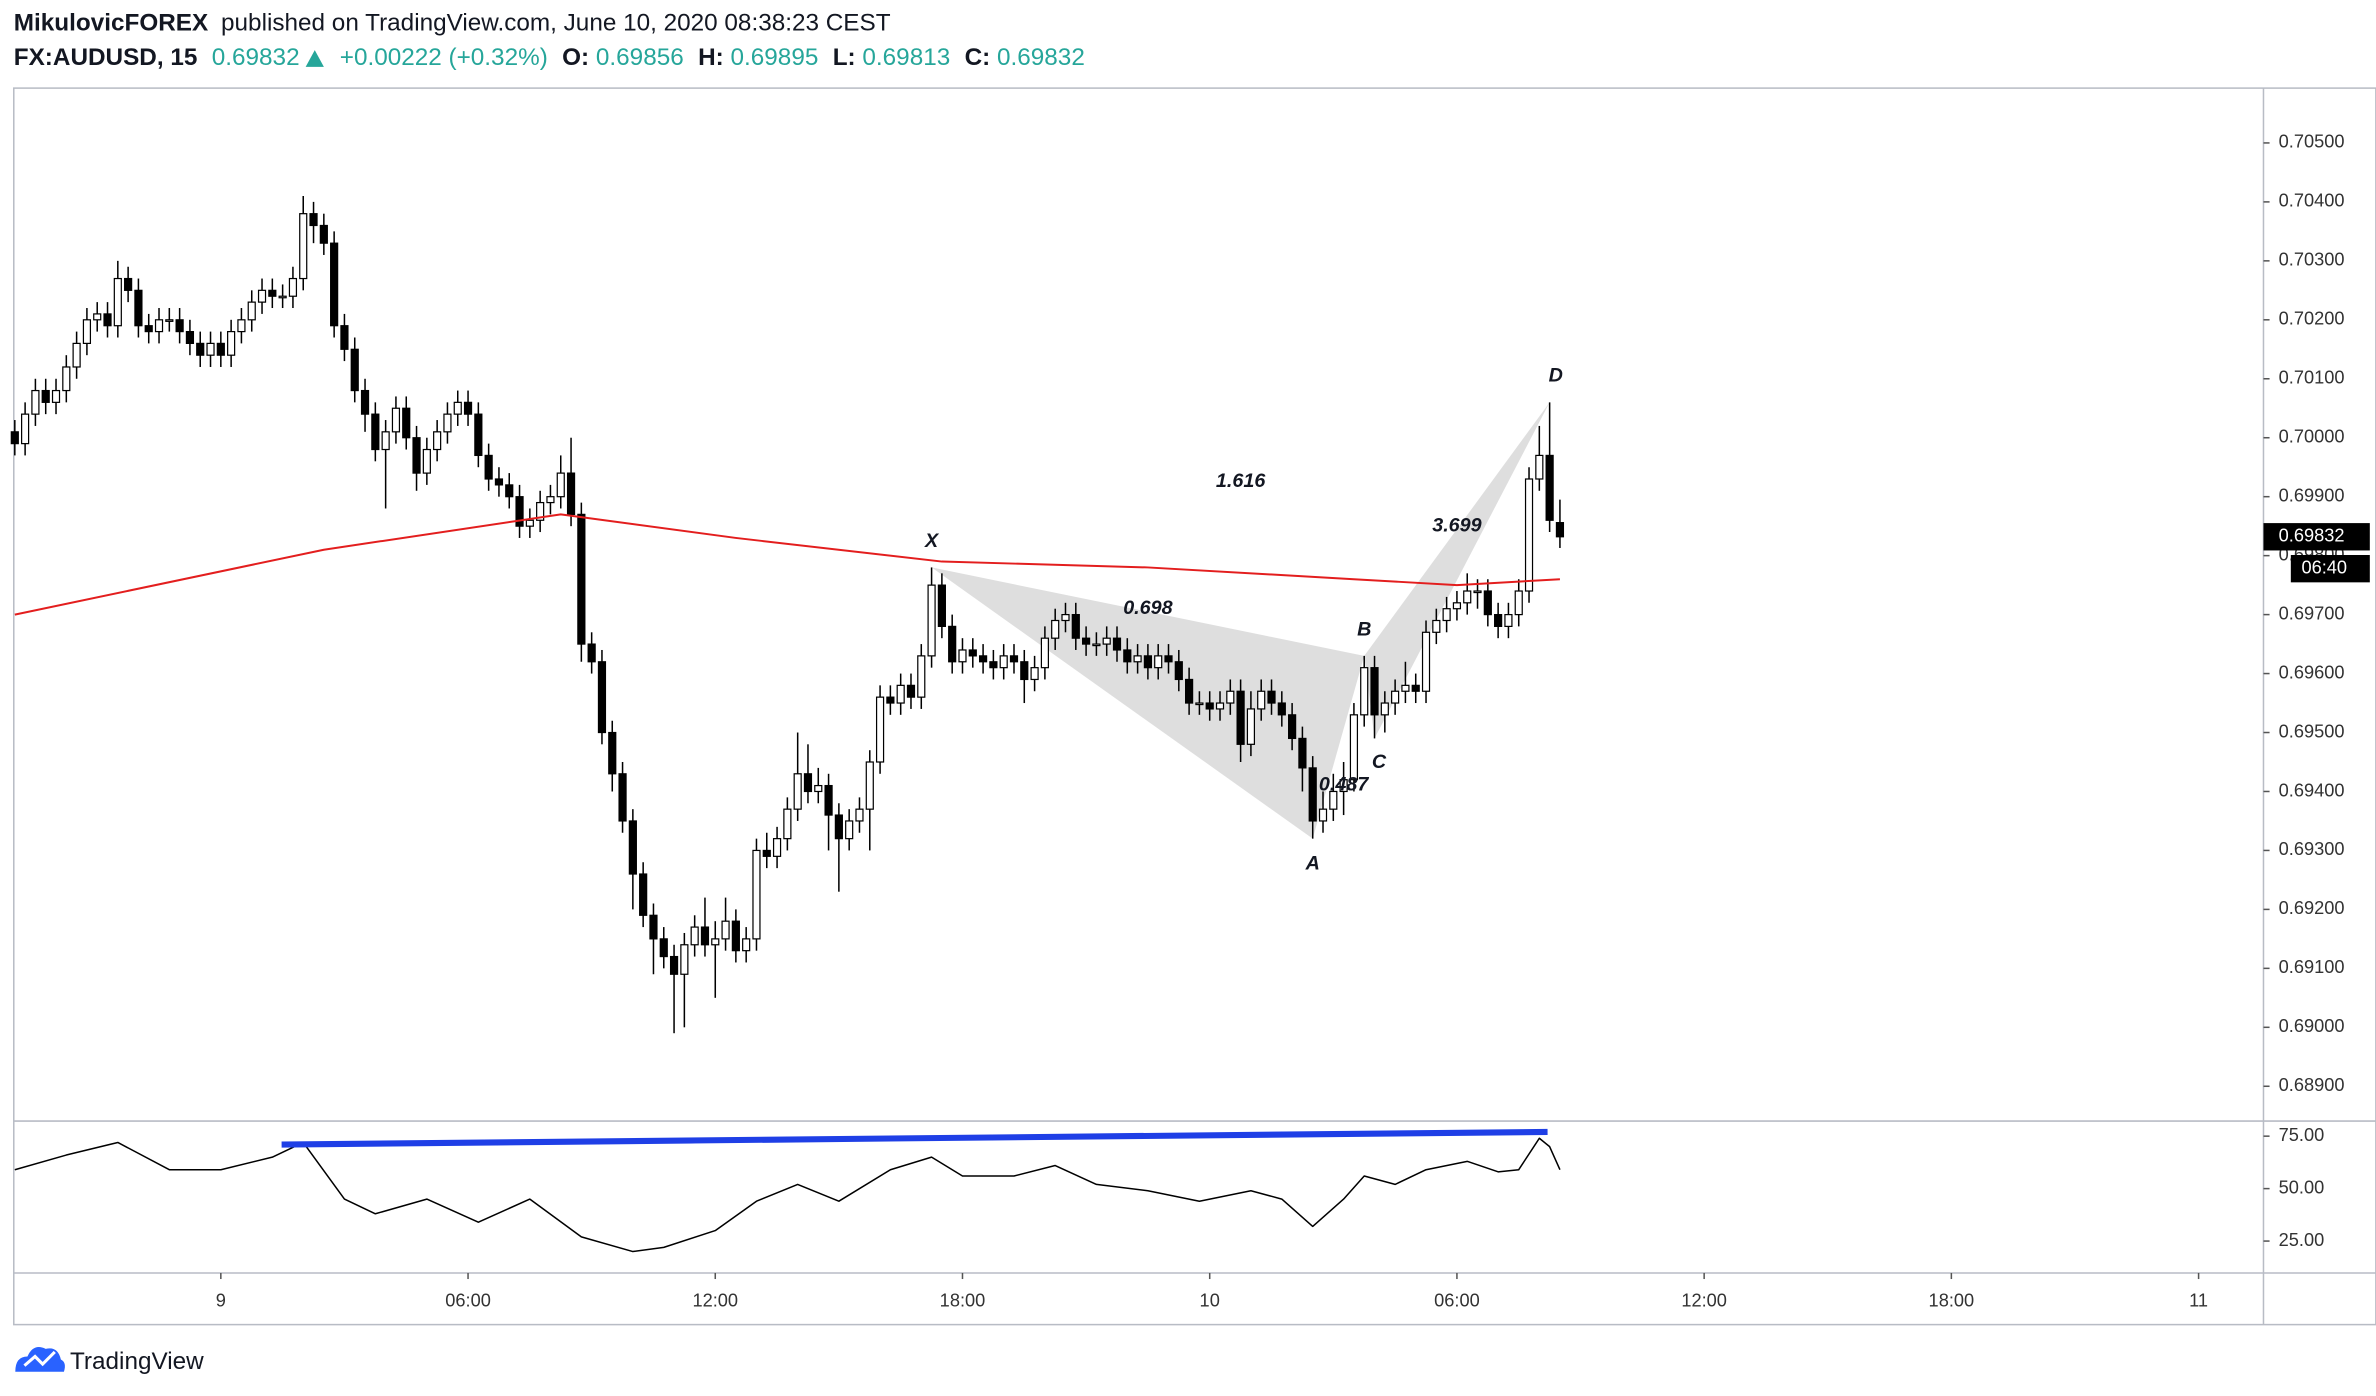 The width and height of the screenshot is (2376, 1396). What do you see at coordinates (314, 58) in the screenshot?
I see `up-arrow-icon` at bounding box center [314, 58].